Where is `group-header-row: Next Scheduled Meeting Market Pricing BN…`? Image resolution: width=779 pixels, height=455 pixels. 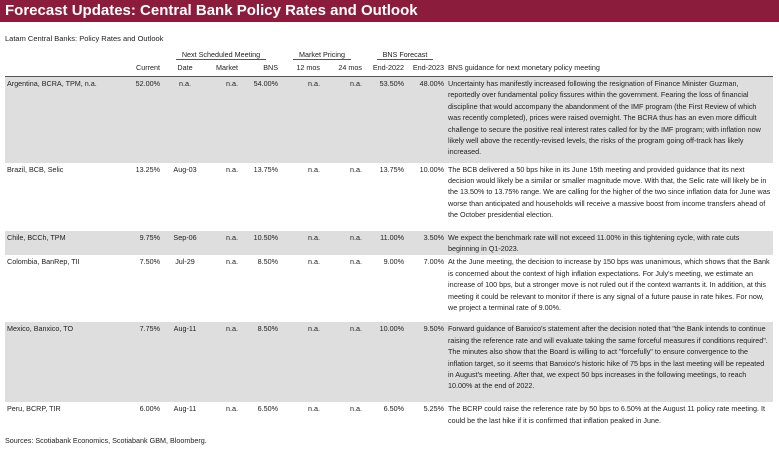 group-header-row: Next Scheduled Meeting Market Pricing BN… is located at coordinates (389, 52).